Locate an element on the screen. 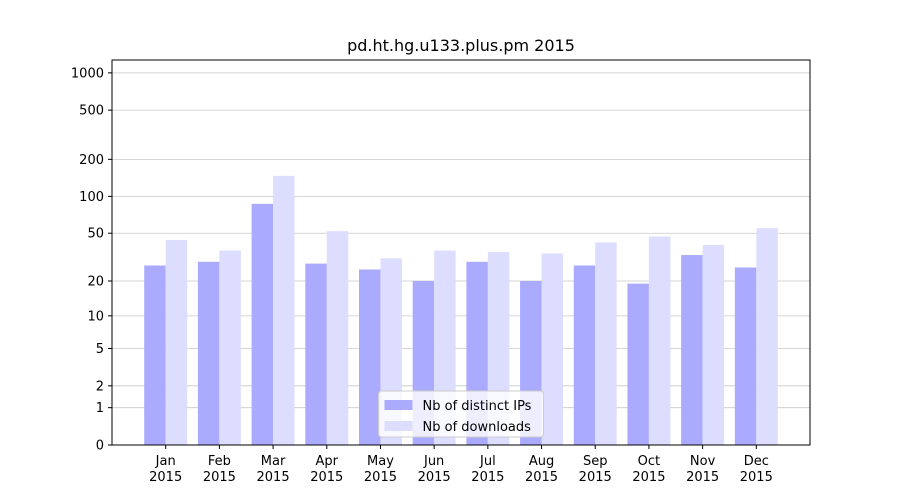  legend-box is located at coordinates (461, 414).